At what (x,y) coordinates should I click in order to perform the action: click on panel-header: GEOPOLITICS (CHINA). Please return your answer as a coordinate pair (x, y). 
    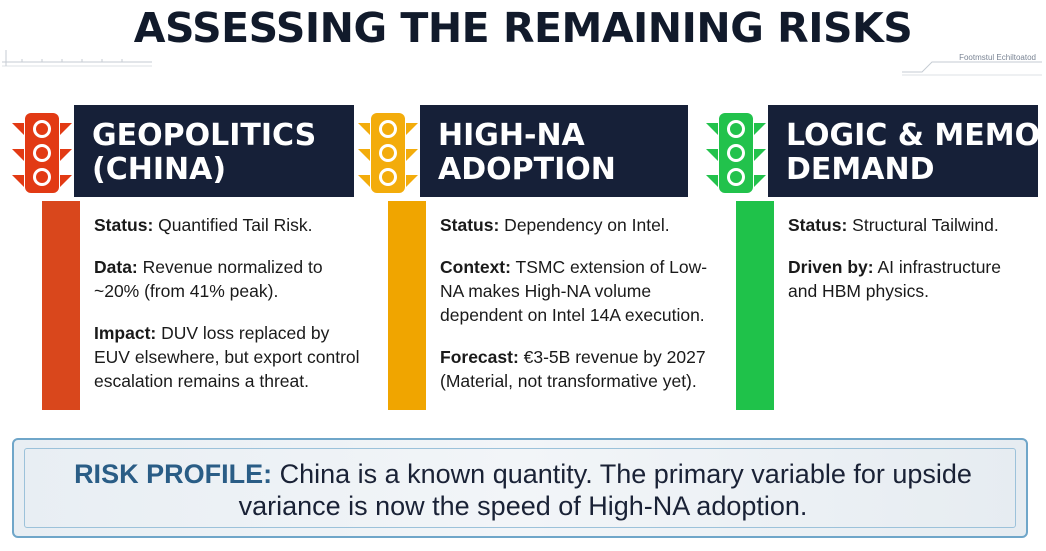
    Looking at the image, I should click on (214, 151).